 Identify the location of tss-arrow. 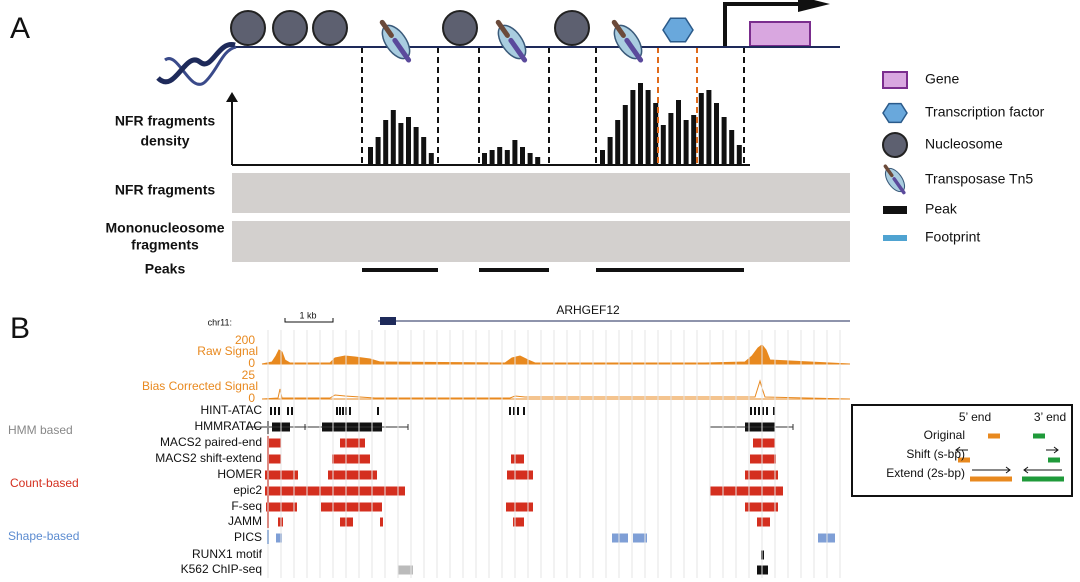
(761, 24).